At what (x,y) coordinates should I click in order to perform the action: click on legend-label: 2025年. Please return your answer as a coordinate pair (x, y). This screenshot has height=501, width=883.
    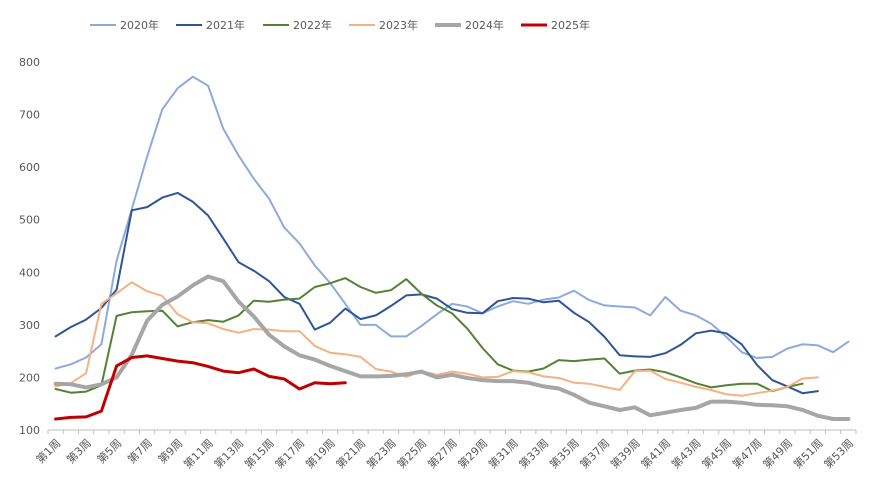
    Looking at the image, I should click on (570, 25).